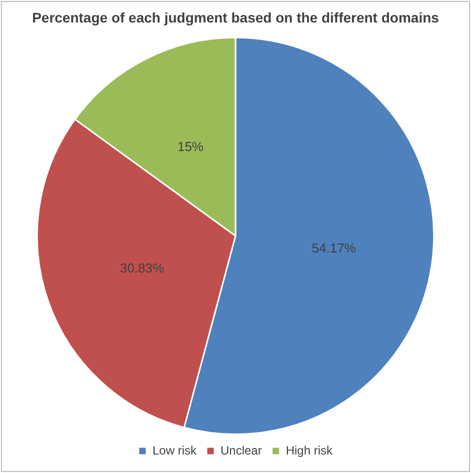 The image size is (471, 473). What do you see at coordinates (310, 450) in the screenshot?
I see `legend-label: High risk` at bounding box center [310, 450].